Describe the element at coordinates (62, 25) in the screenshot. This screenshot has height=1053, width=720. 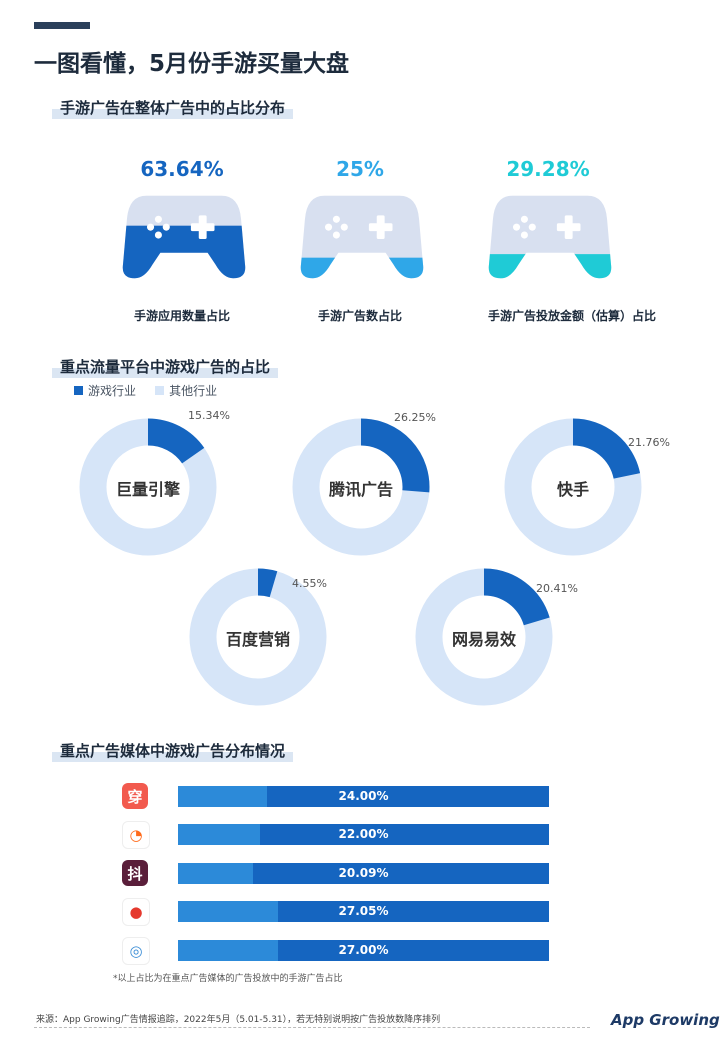
I see `title-accent-bar` at that location.